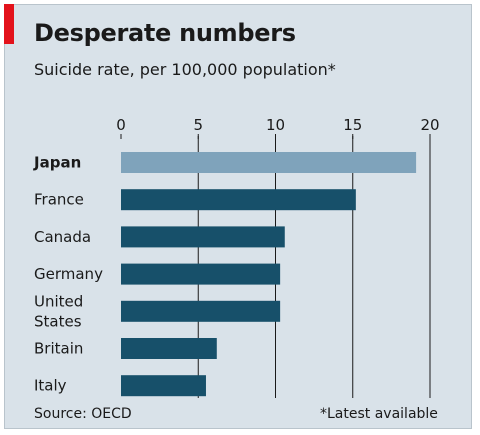  Describe the element at coordinates (50, 386) in the screenshot. I see `category-label-italy: Italy` at that location.